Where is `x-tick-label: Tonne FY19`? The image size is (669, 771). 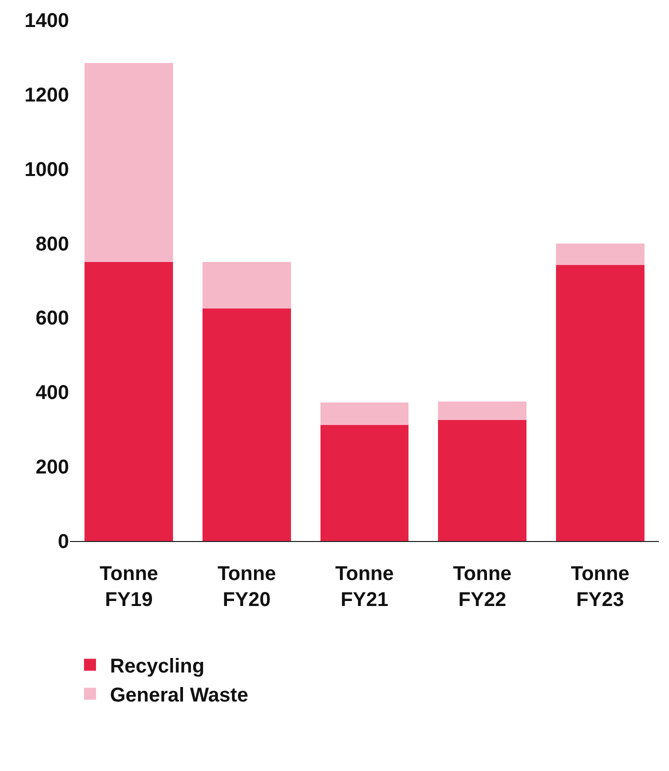
x-tick-label: Tonne FY19 is located at coordinates (129, 587).